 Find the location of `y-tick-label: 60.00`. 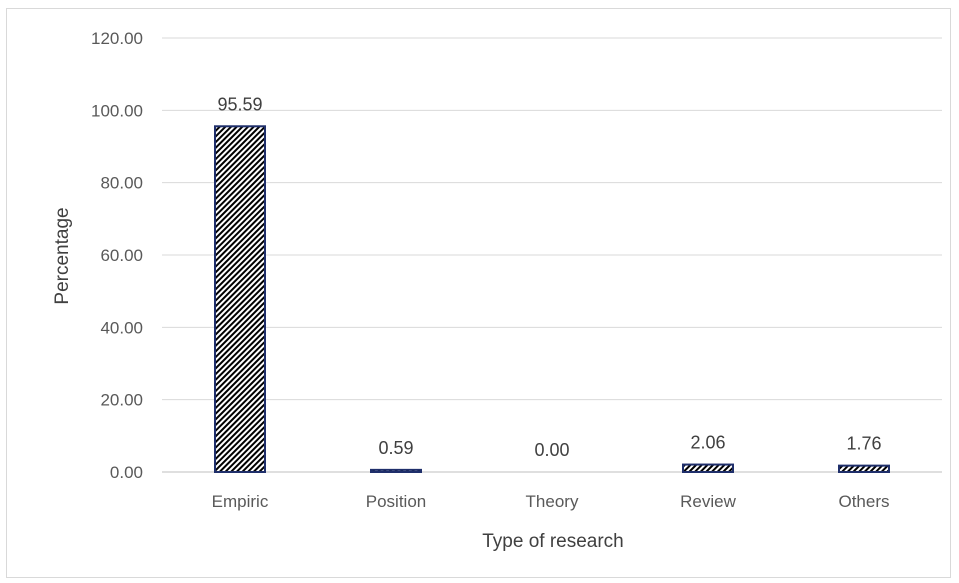

y-tick-label: 60.00 is located at coordinates (121, 255).